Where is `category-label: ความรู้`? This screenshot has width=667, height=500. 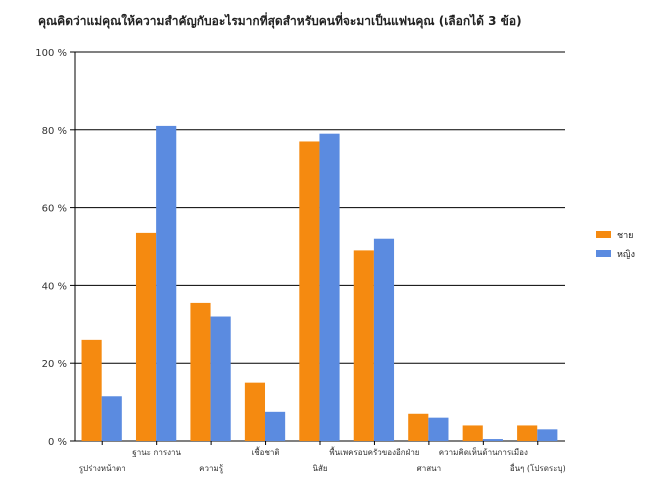 category-label: ความรู้ is located at coordinates (211, 469).